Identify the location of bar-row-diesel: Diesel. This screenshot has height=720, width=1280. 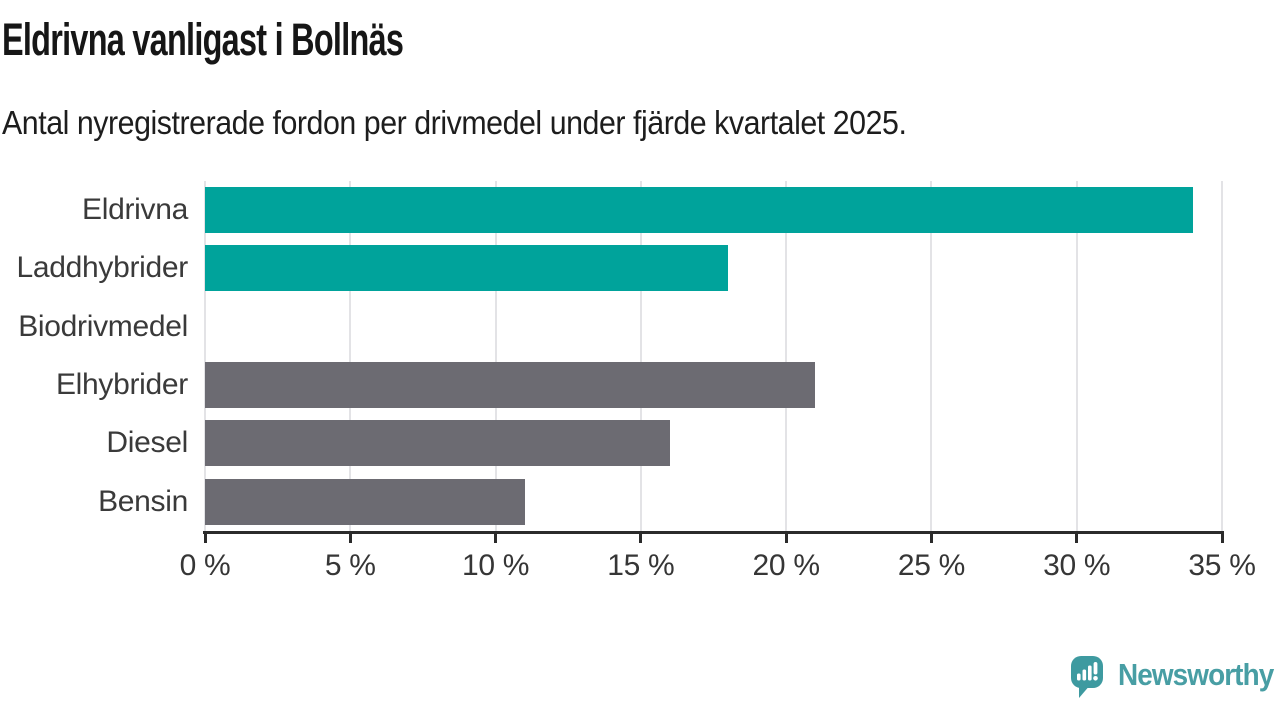
(664, 443).